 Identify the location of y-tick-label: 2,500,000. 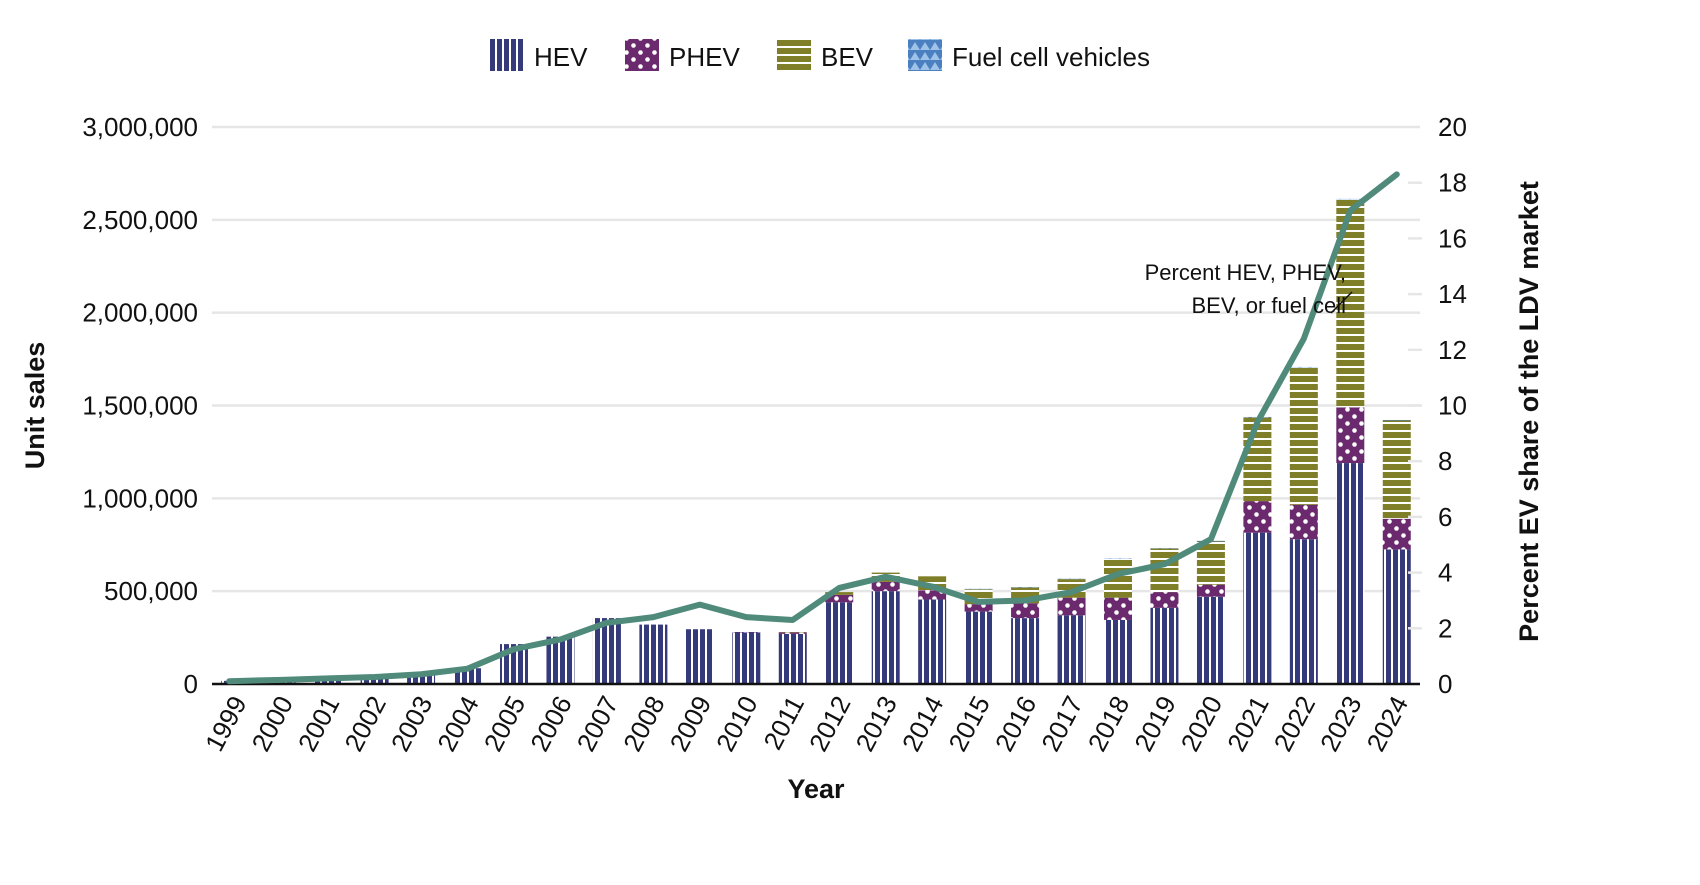
(140, 220).